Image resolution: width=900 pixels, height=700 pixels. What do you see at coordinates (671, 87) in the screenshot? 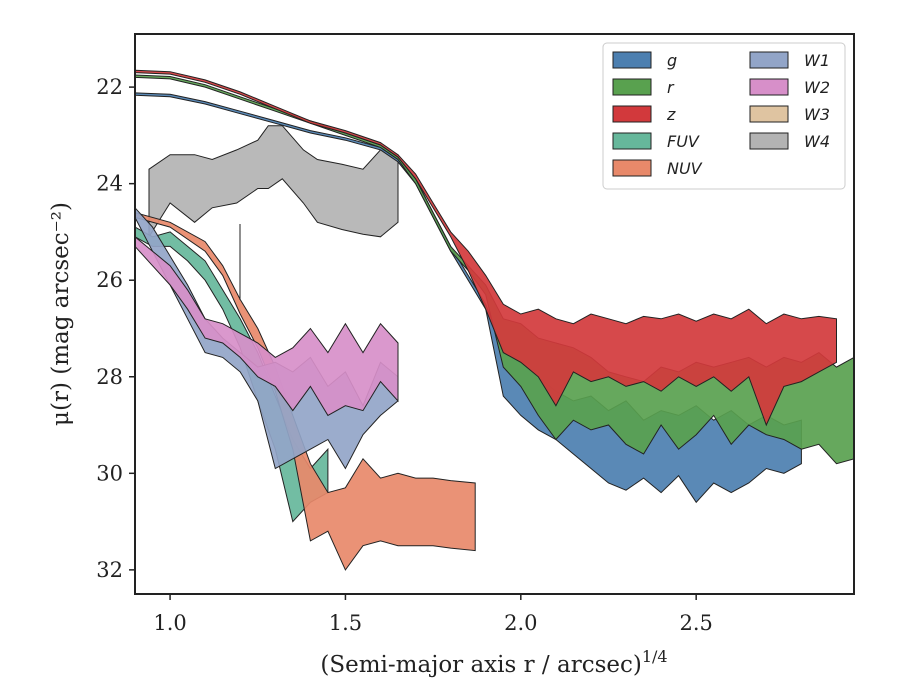
I see `legend-label-r: r` at bounding box center [671, 87].